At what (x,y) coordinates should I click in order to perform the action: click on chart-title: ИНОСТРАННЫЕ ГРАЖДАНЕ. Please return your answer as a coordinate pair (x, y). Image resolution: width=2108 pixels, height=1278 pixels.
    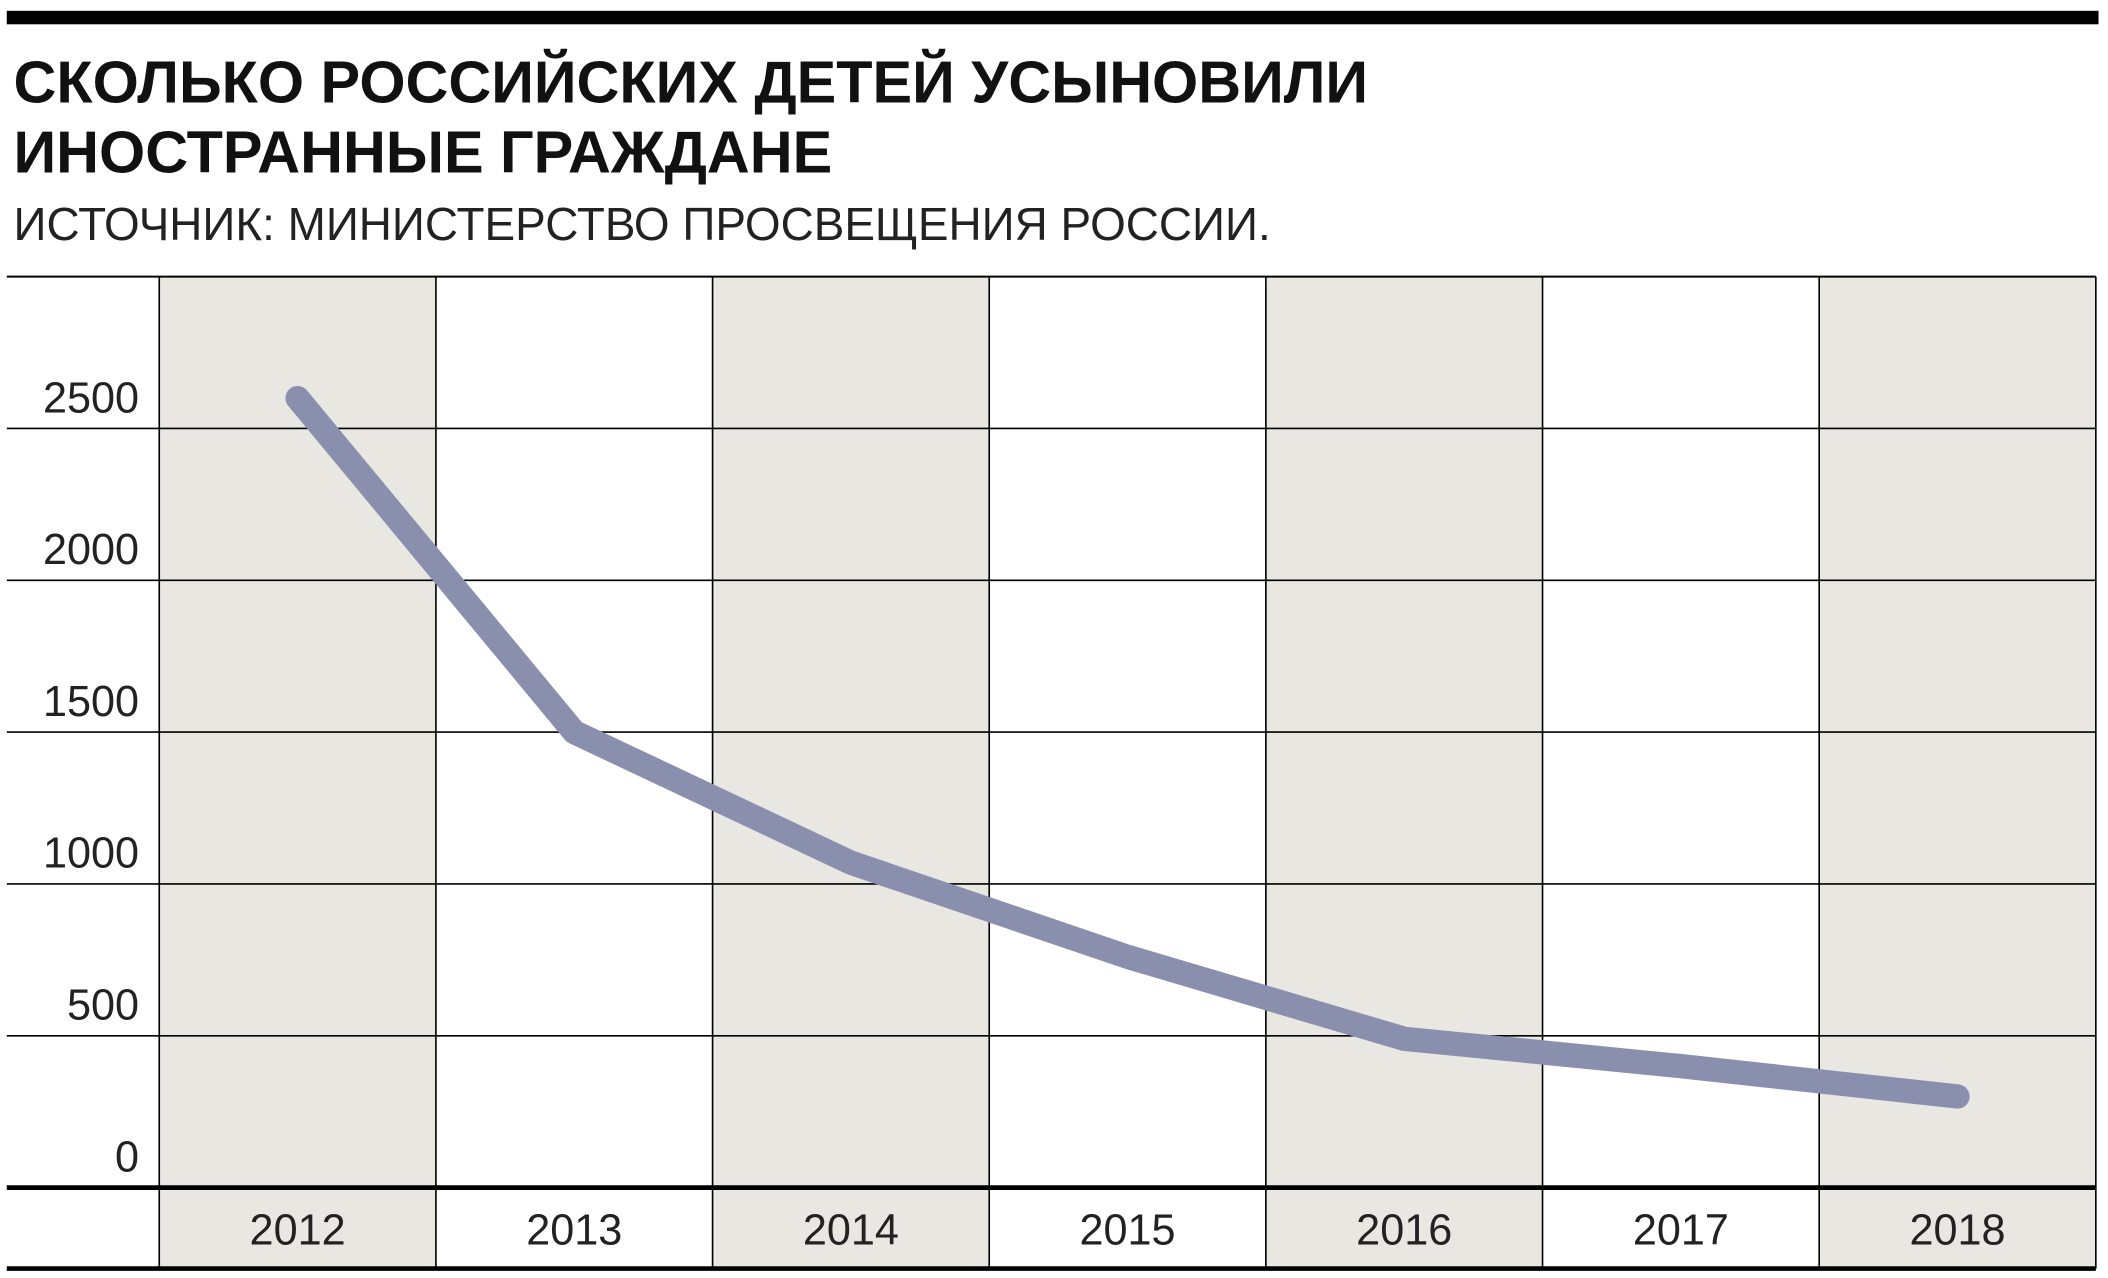
    Looking at the image, I should click on (423, 152).